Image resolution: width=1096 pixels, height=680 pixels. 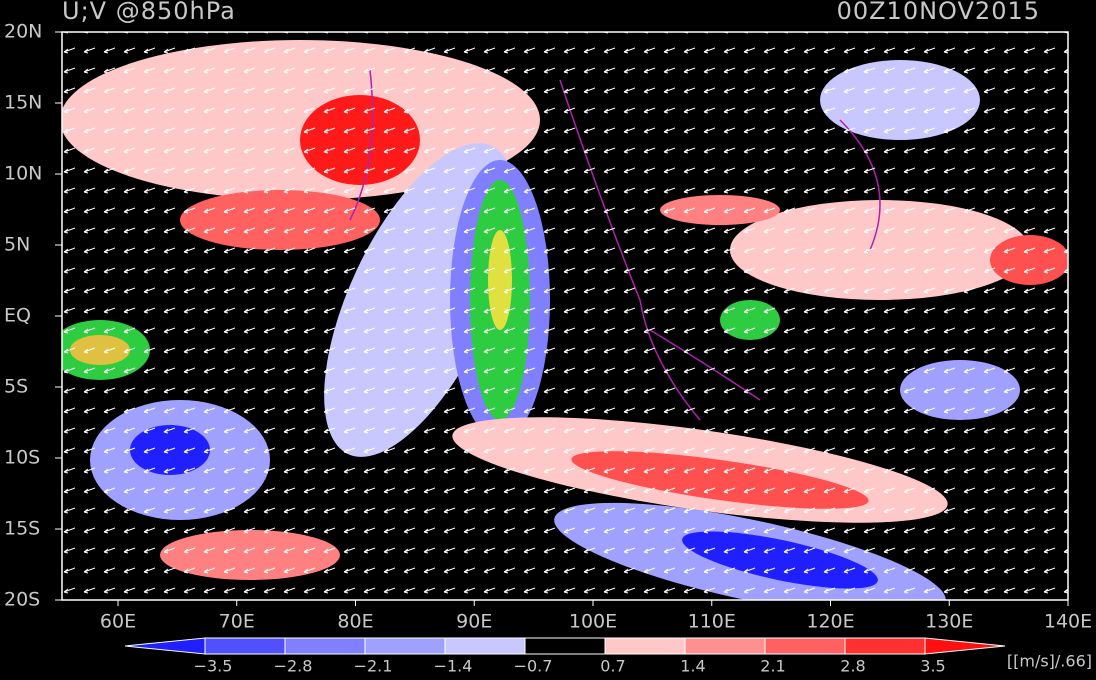 What do you see at coordinates (17, 316) in the screenshot?
I see `lat-label: EQ` at bounding box center [17, 316].